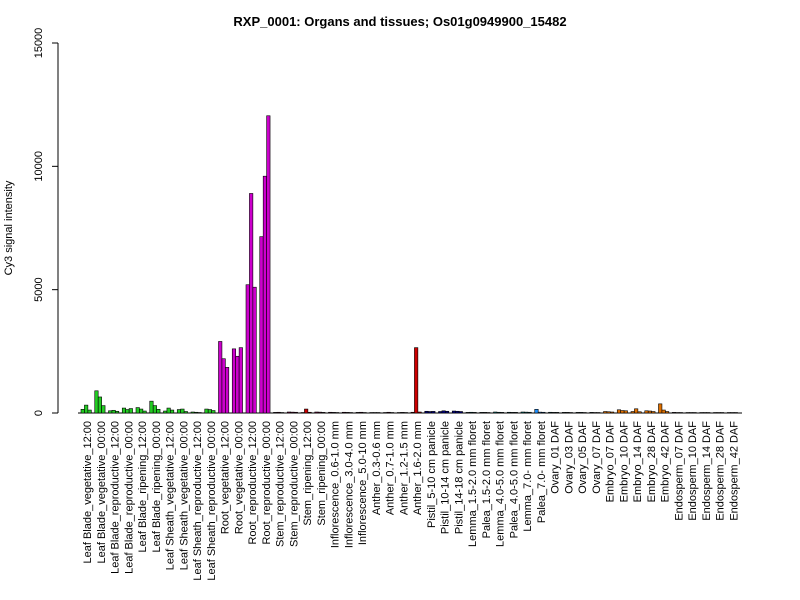  Describe the element at coordinates (267, 483) in the screenshot. I see `category-label: Root_reproductive_00:00` at that location.